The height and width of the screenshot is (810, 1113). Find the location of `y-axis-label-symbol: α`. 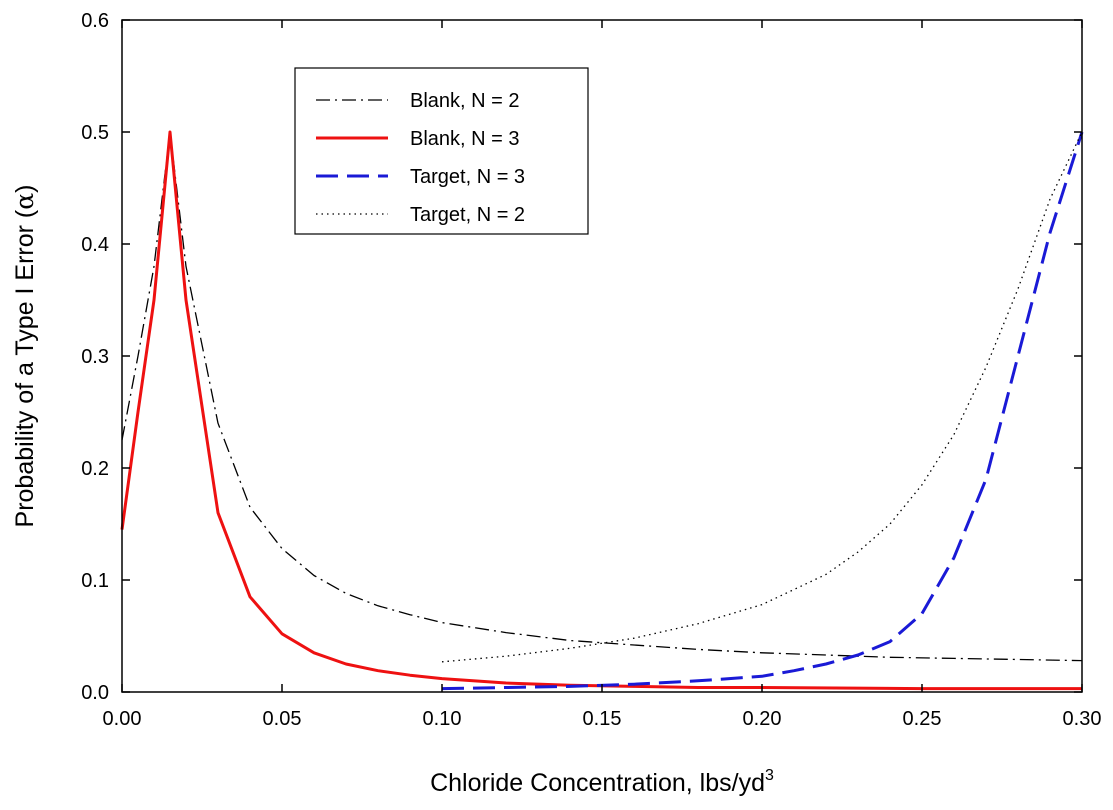

y-axis-label-symbol: α is located at coordinates (24, 201).